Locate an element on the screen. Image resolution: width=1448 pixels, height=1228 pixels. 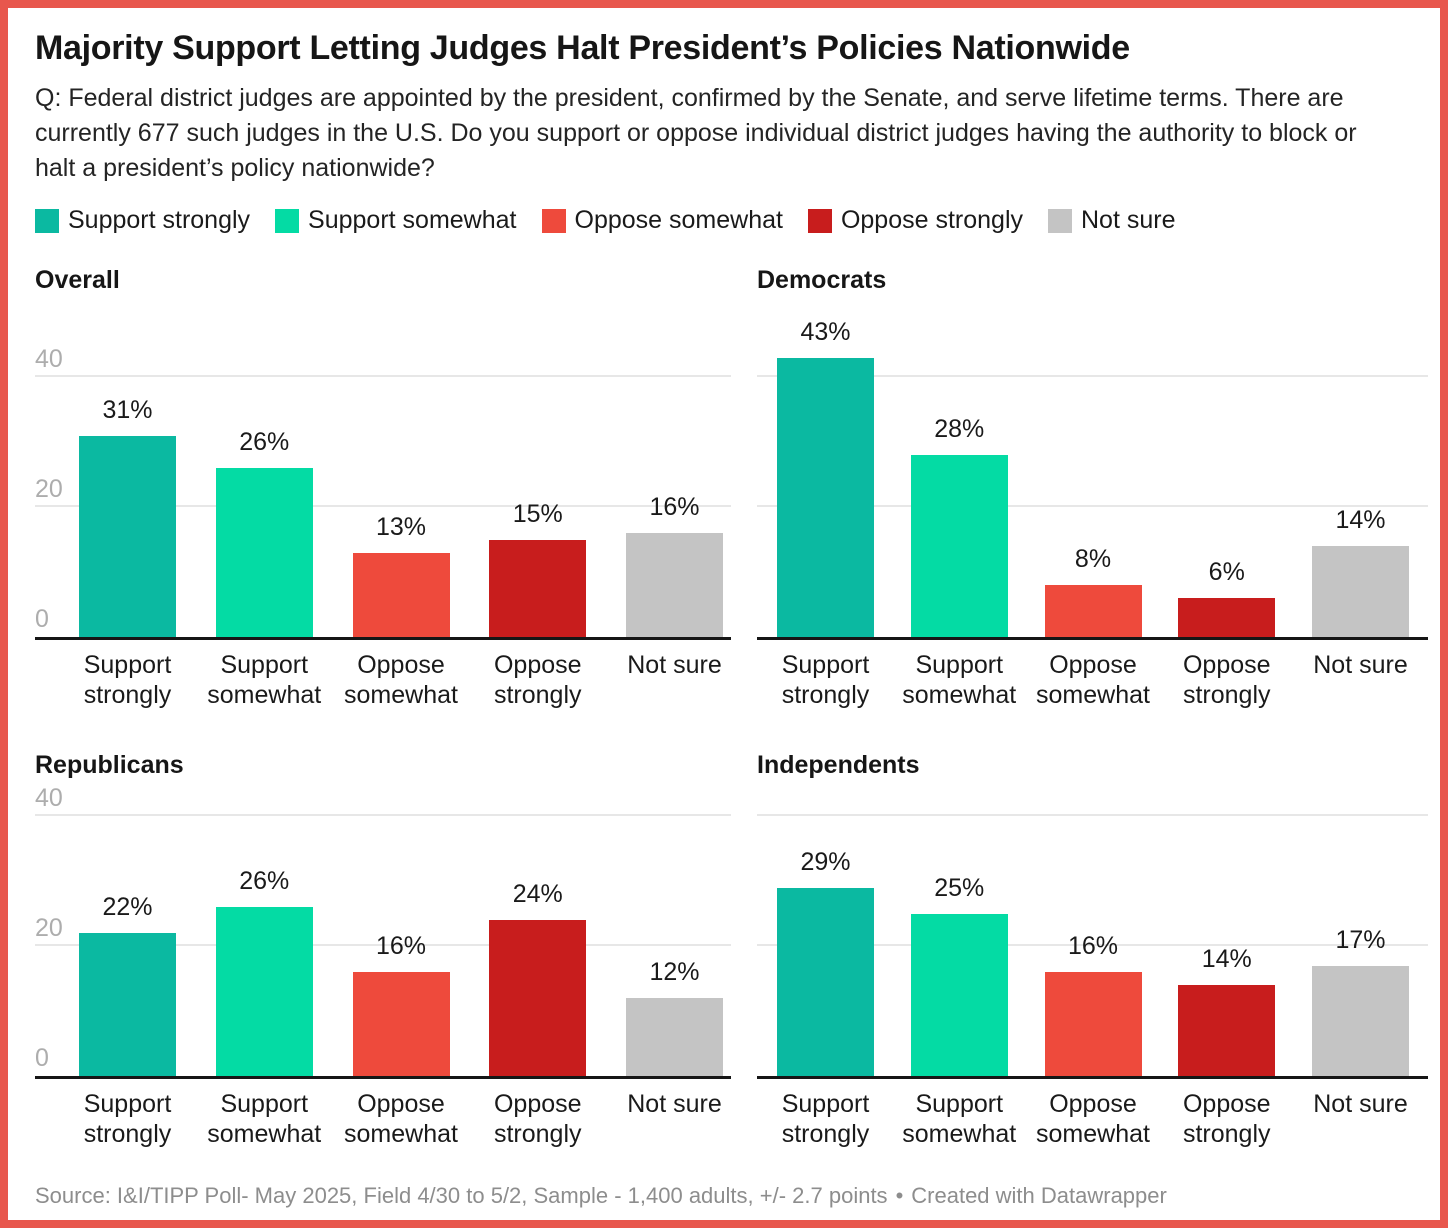
legend-swatch-support-somewhat is located at coordinates (287, 220).